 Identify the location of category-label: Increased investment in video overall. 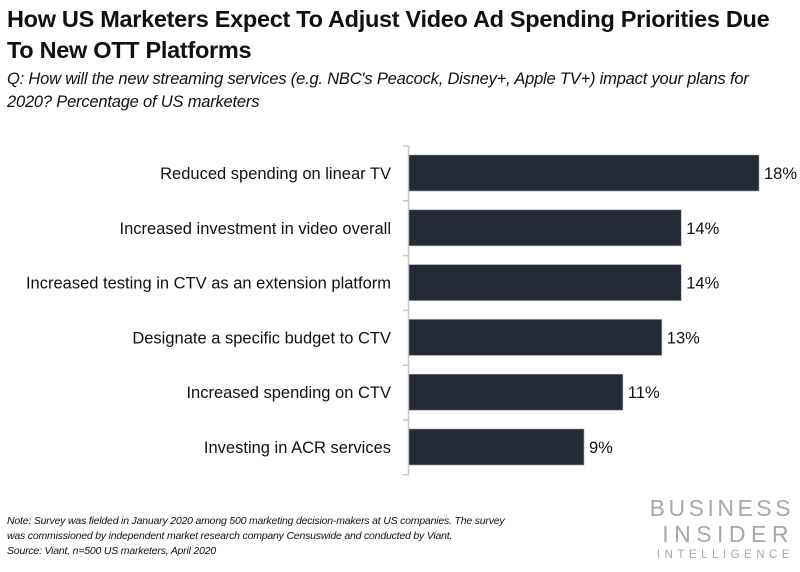
(255, 229).